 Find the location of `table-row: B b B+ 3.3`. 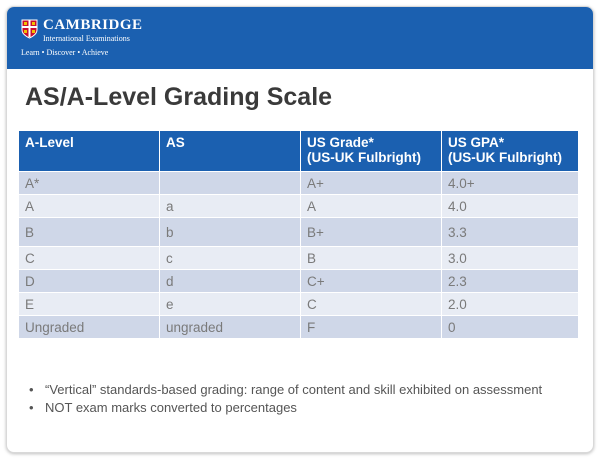

table-row: B b B+ 3.3 is located at coordinates (299, 232).